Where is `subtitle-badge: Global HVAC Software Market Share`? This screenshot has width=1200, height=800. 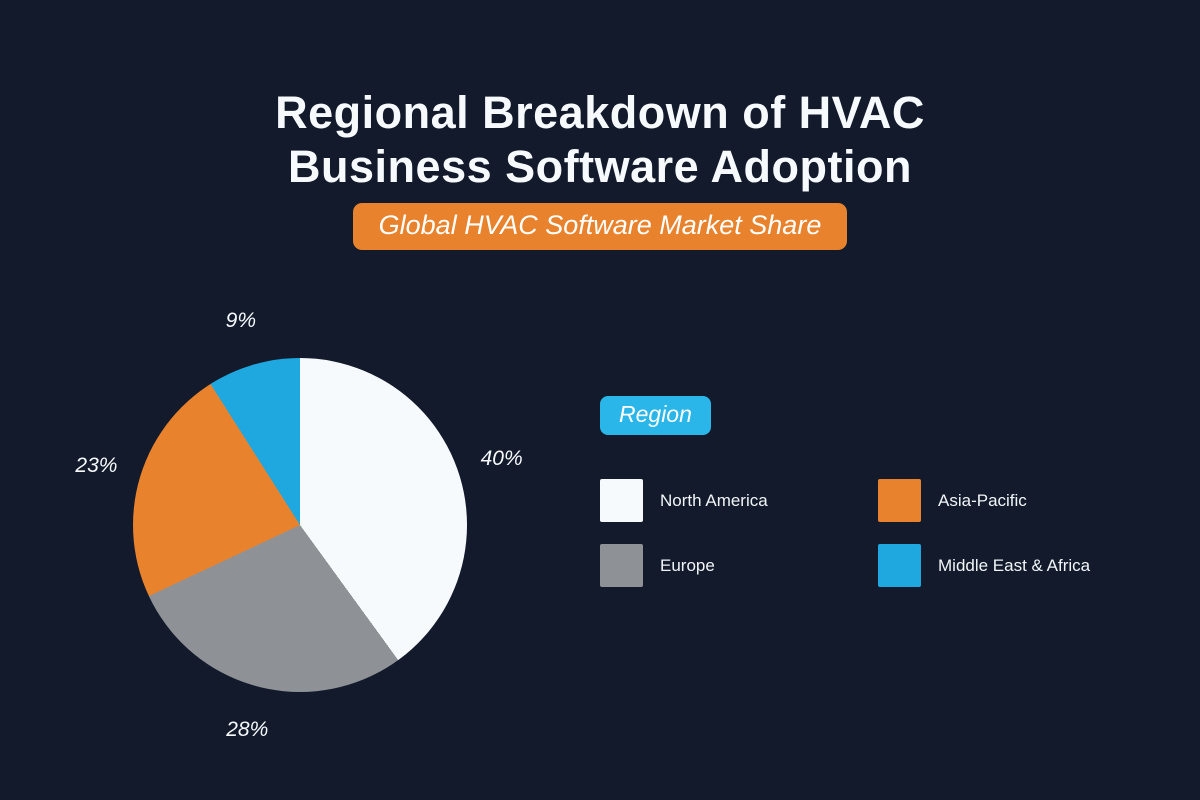 subtitle-badge: Global HVAC Software Market Share is located at coordinates (600, 226).